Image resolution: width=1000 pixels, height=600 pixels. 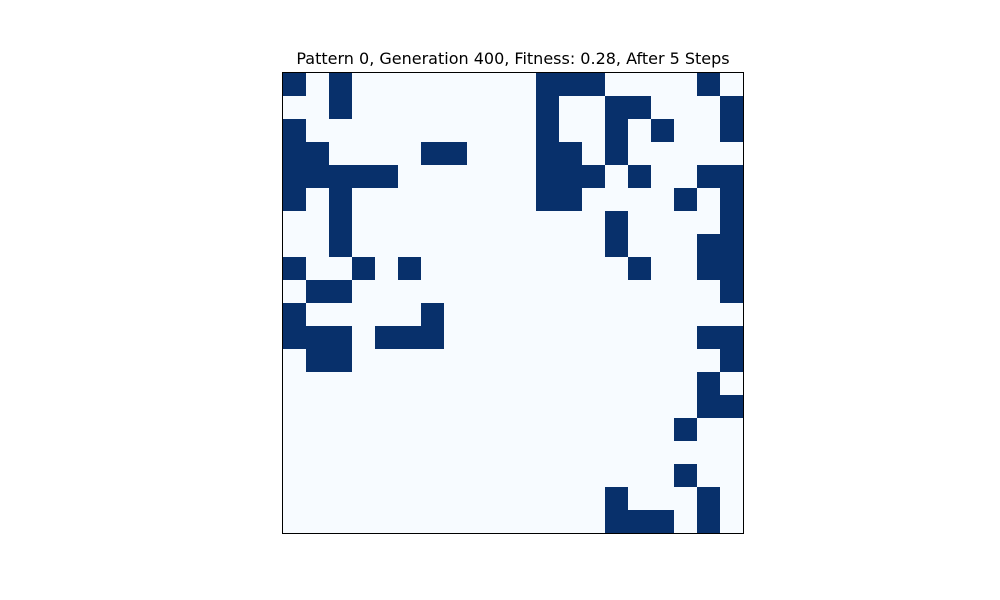 What do you see at coordinates (571, 407) in the screenshot?
I see `heatmap-cell-r14-c12` at bounding box center [571, 407].